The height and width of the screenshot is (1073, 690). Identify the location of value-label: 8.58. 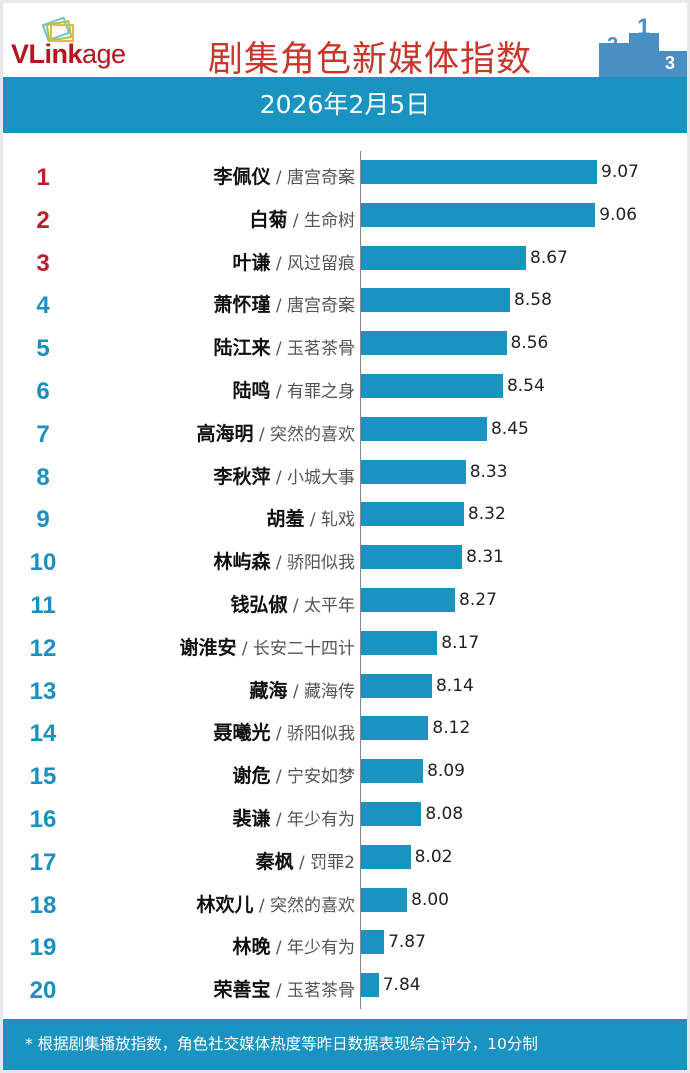
(533, 300).